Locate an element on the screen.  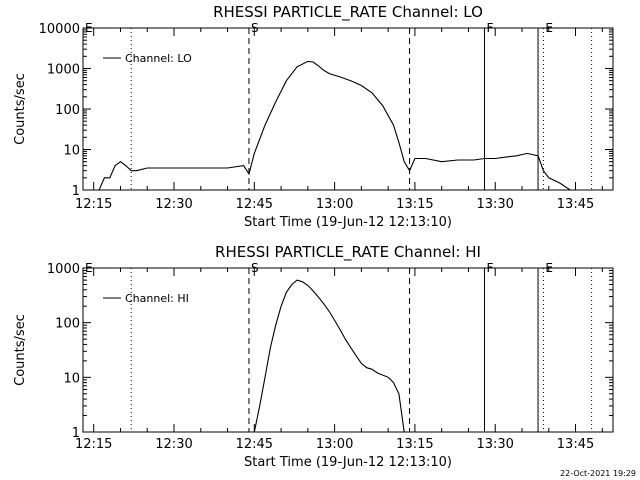
chart-title: RHESSI PARTICLE_RATE Channel: LO is located at coordinates (348, 12).